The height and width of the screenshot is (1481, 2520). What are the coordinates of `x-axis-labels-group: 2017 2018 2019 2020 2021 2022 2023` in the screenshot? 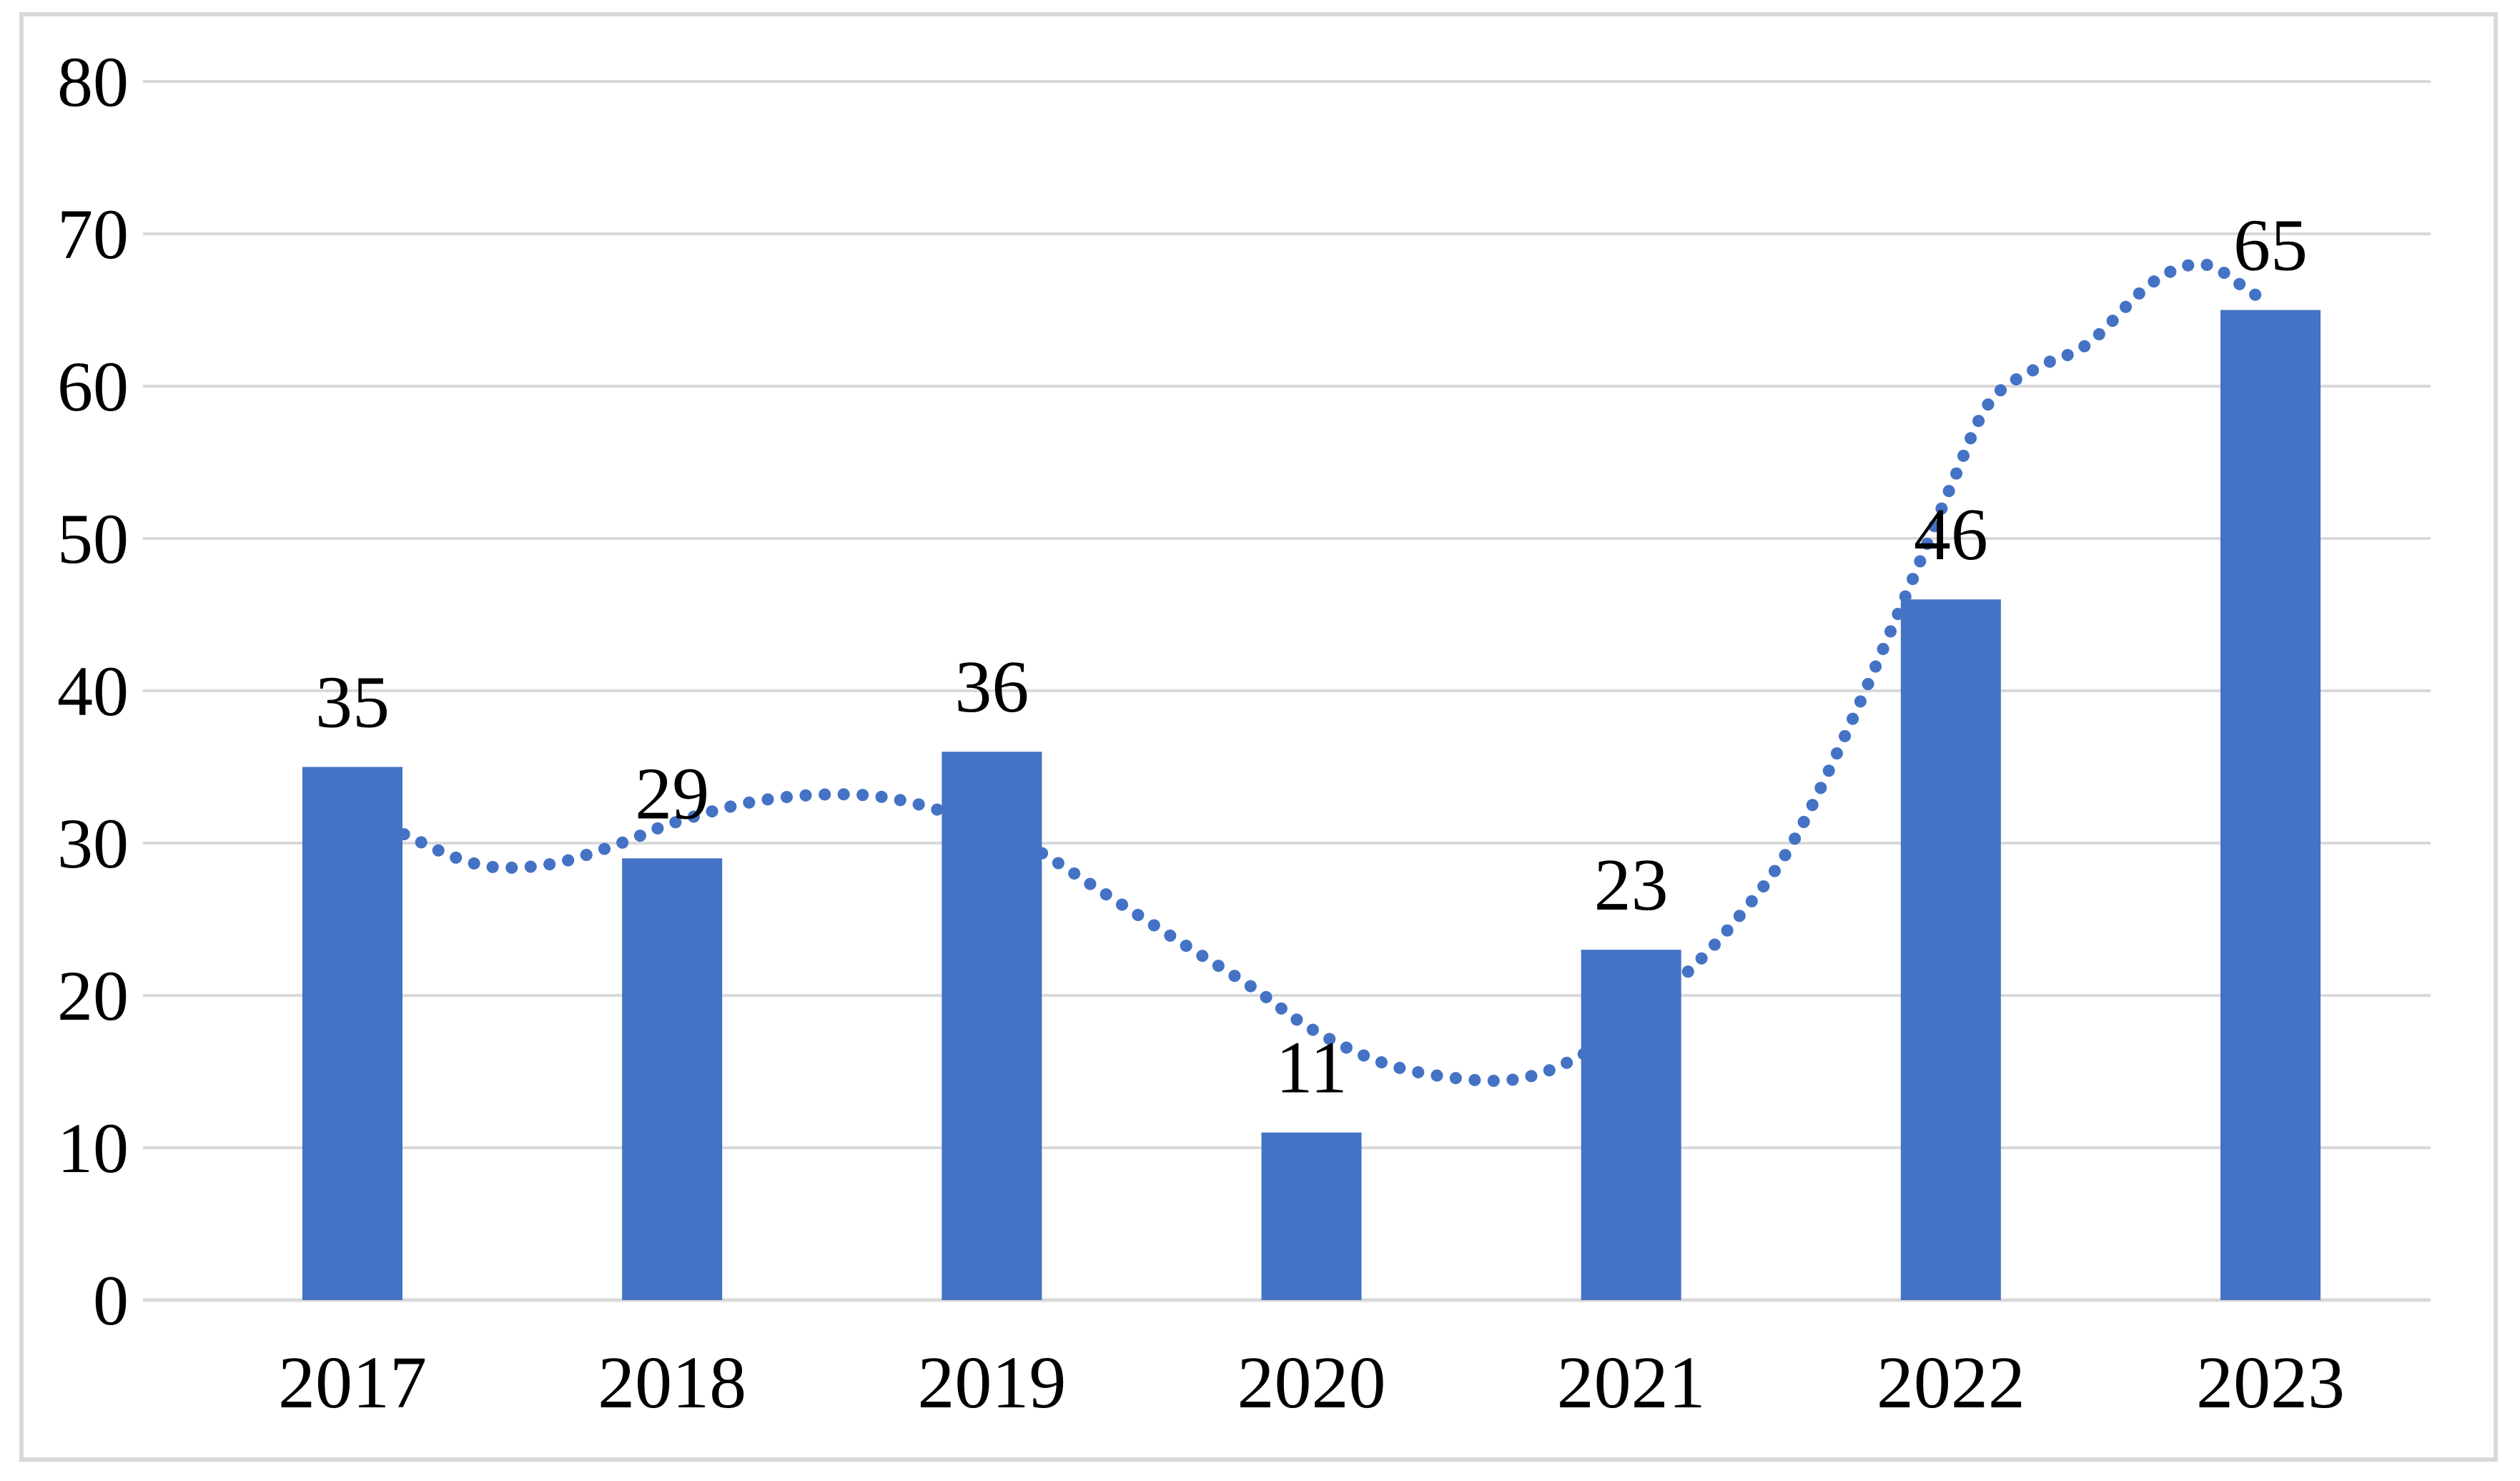 It's located at (1311, 1383).